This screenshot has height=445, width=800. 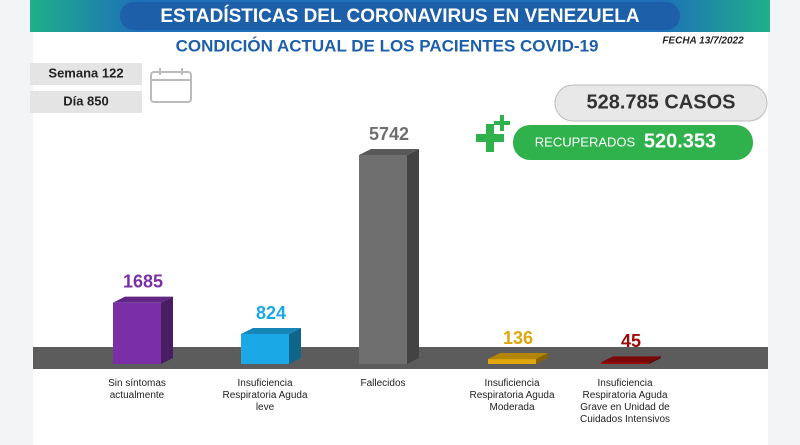 I want to click on day: Día 850, so click(x=86, y=100).